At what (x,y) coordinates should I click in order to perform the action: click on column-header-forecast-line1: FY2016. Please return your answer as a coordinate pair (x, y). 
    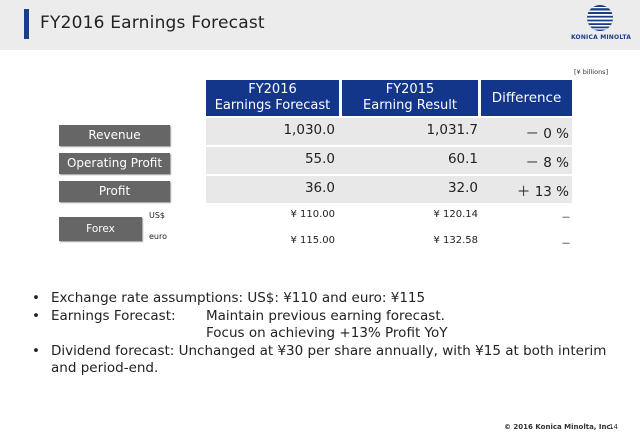
    Looking at the image, I should click on (272, 89).